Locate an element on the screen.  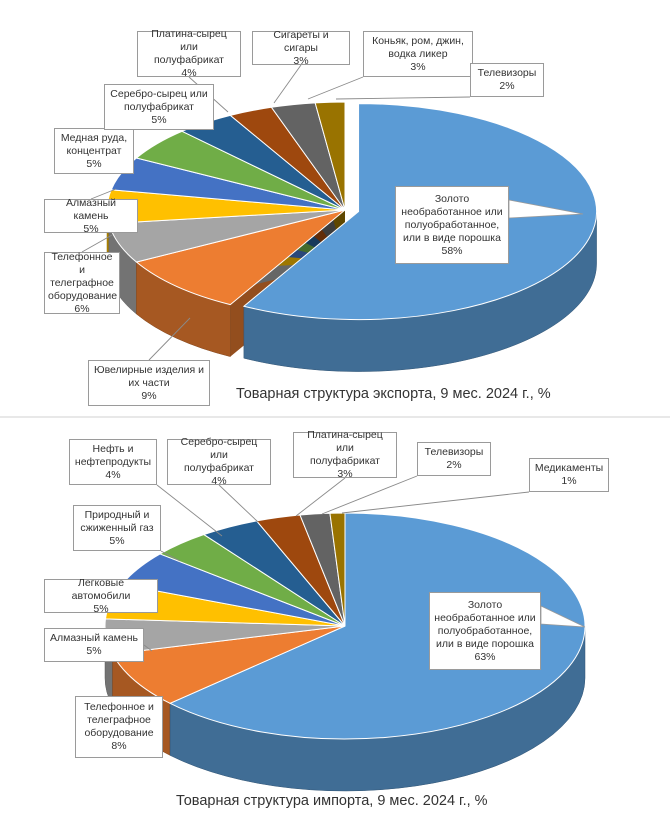
data-label: Телефонное и телеграфное оборудование 8% is located at coordinates (119, 727).